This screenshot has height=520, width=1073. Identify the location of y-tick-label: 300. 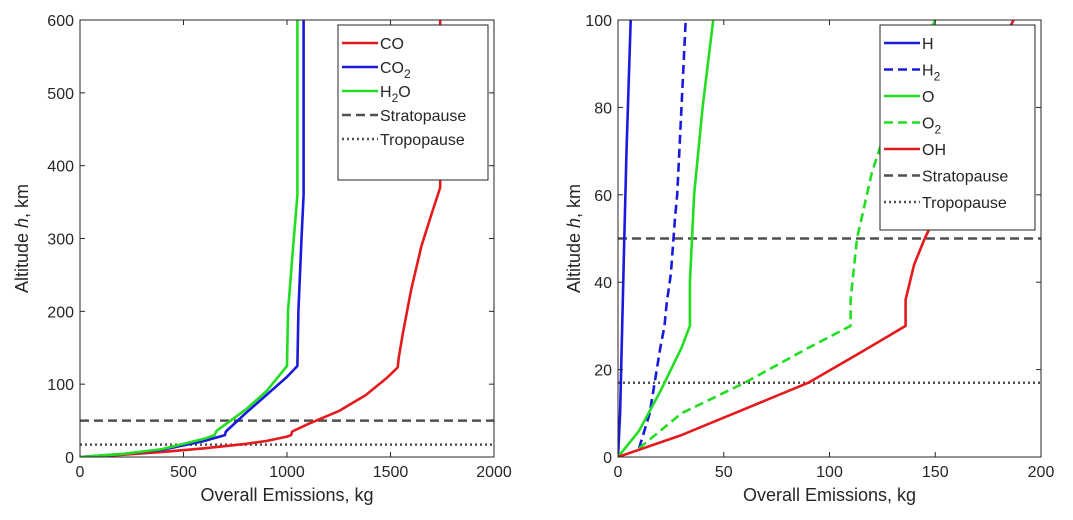
(60, 240).